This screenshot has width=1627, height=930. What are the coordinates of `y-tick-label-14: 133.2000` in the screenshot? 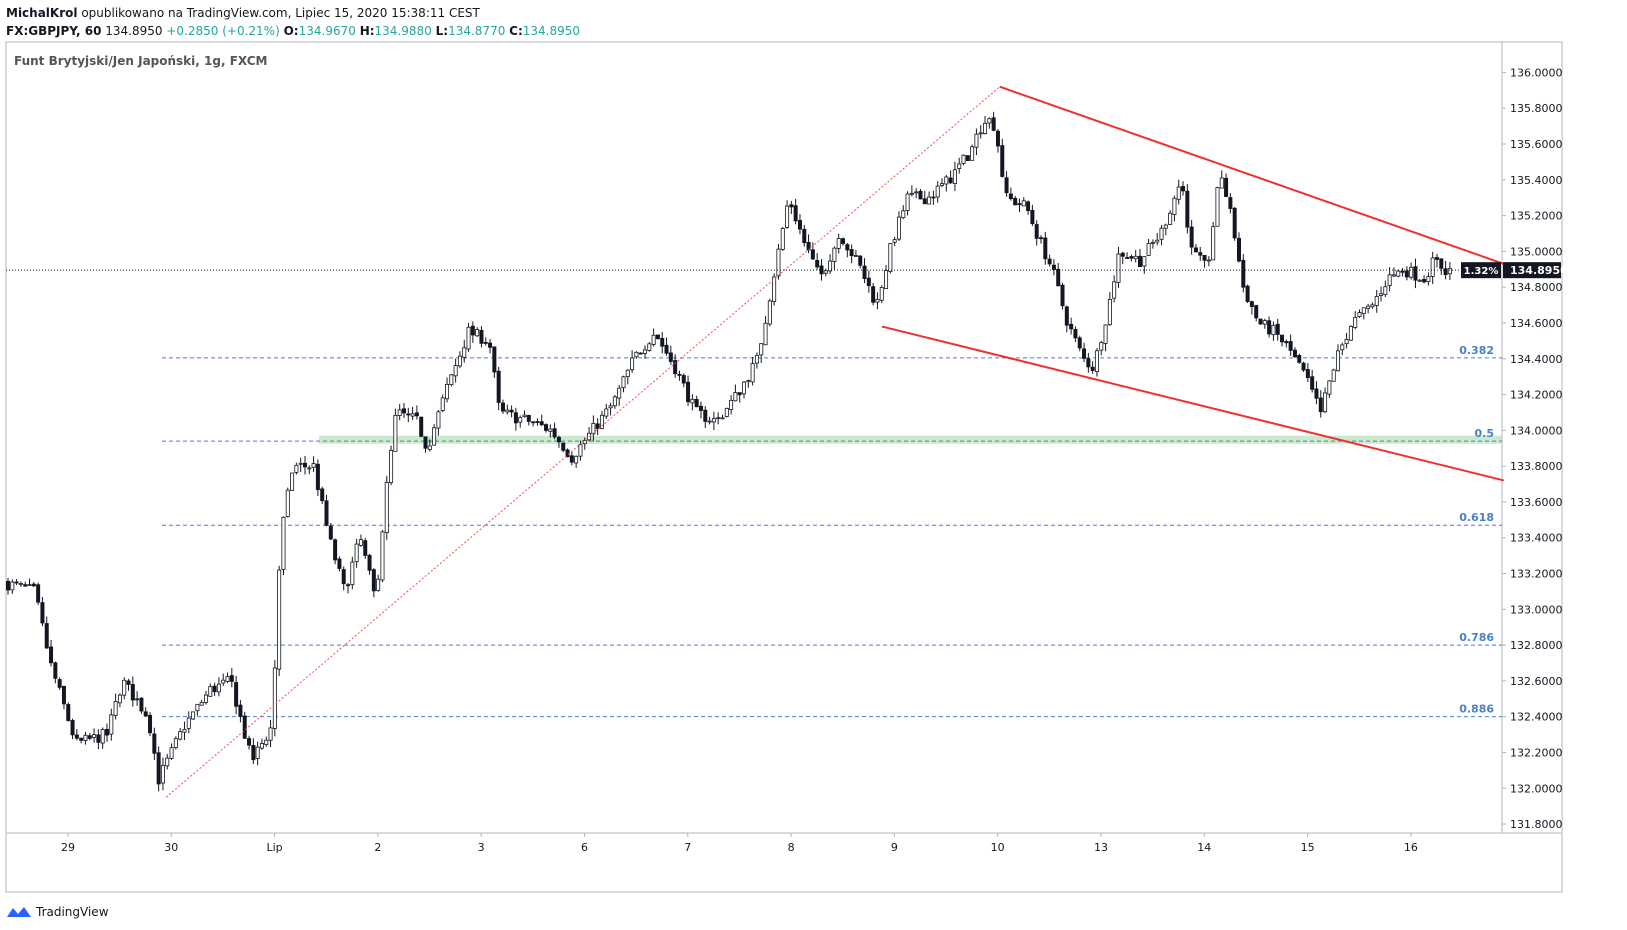 It's located at (1536, 574).